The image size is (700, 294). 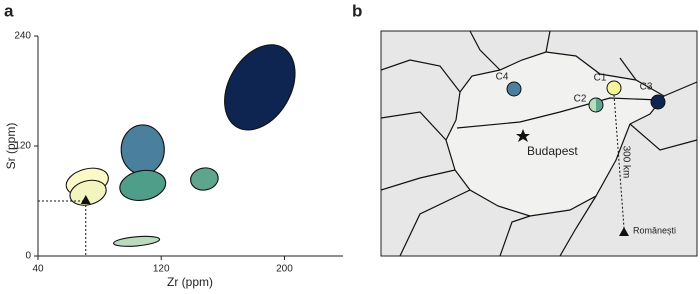 What do you see at coordinates (600, 78) in the screenshot?
I see `site-label: C1` at bounding box center [600, 78].